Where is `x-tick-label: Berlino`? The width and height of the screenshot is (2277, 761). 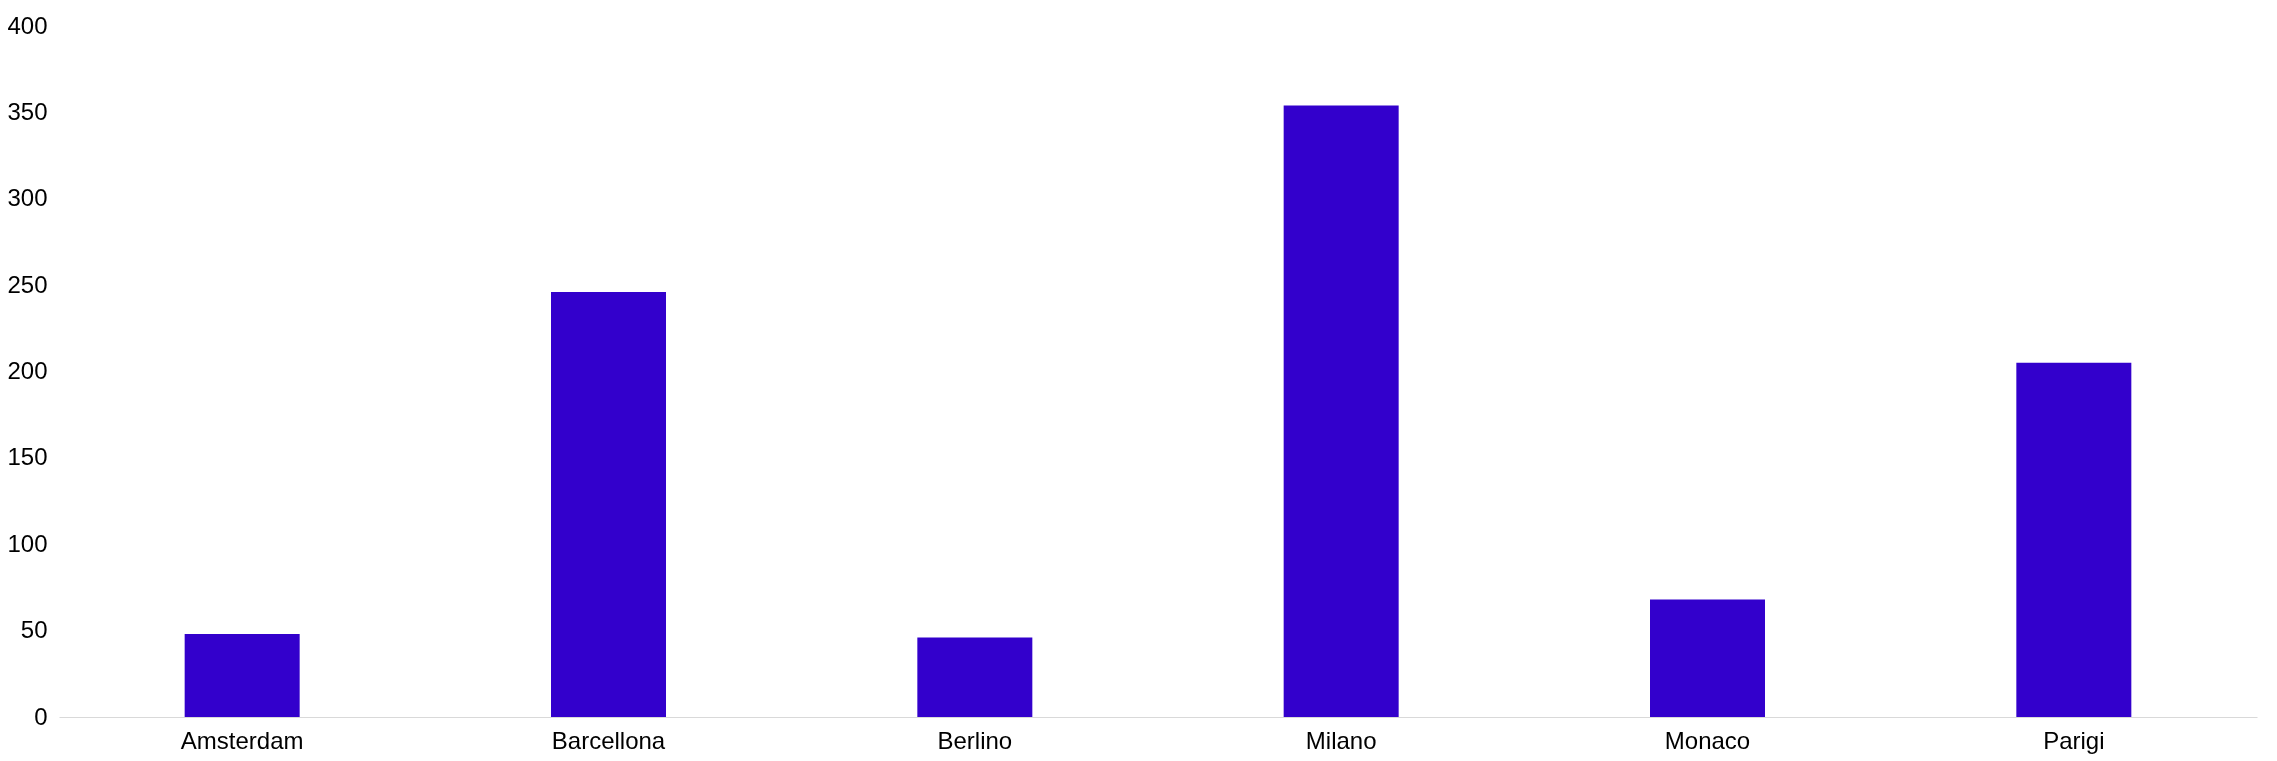 x-tick-label: Berlino is located at coordinates (975, 740).